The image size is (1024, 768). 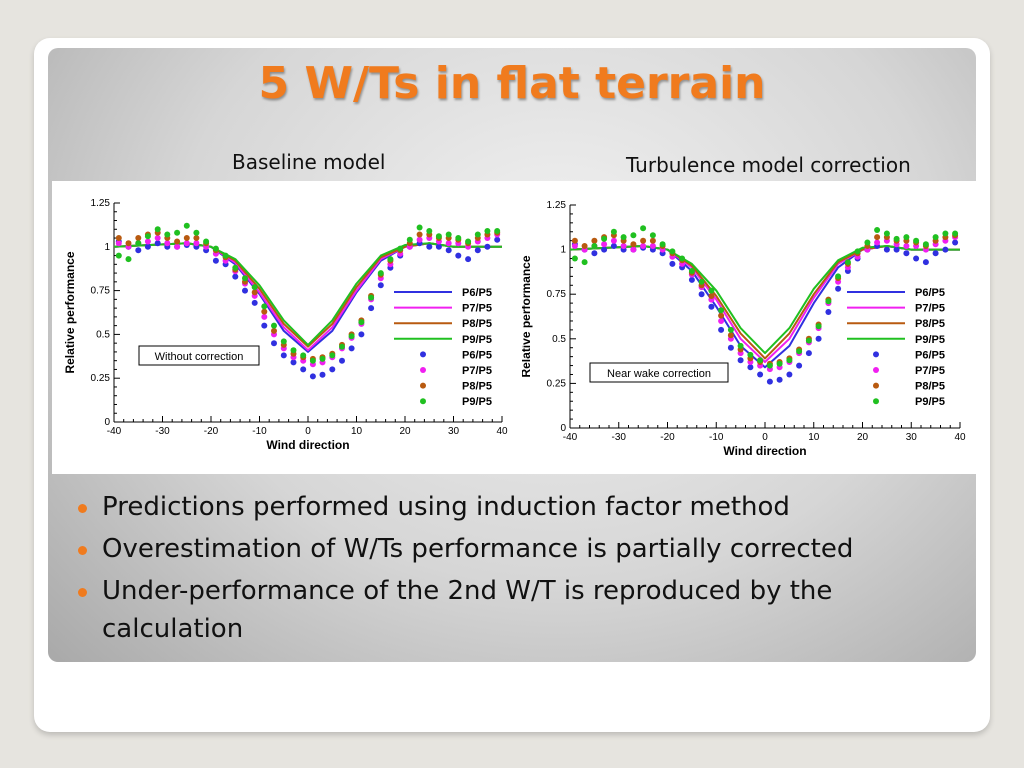 I want to click on x-axis-label: Wind direction, so click(x=307, y=445).